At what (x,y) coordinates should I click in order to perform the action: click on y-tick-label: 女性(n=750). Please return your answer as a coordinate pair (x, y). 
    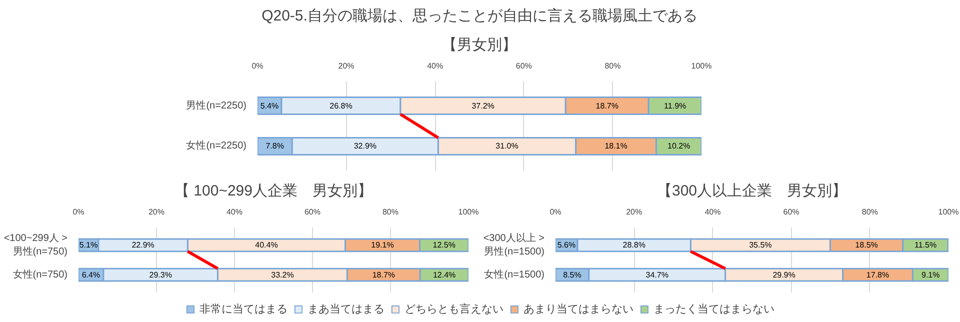
    Looking at the image, I should click on (40, 274).